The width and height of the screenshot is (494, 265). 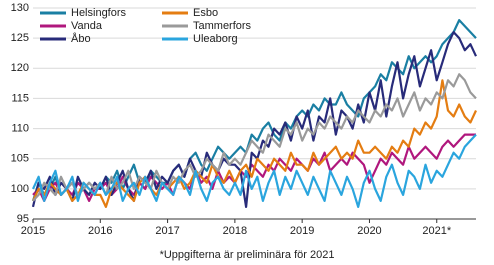 I want to click on legend-label: Åbo, so click(x=81, y=38).